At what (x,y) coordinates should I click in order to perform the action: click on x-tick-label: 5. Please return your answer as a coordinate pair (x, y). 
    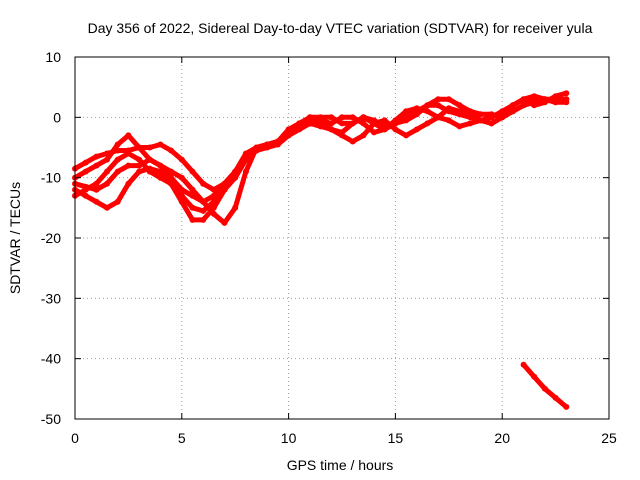
    Looking at the image, I should click on (182, 438).